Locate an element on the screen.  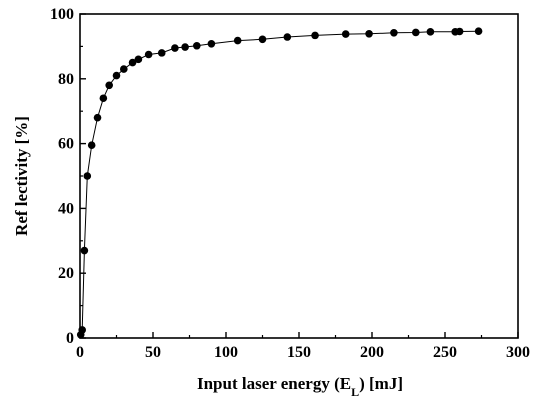
x-tick-label-300: 300 is located at coordinates (518, 352).